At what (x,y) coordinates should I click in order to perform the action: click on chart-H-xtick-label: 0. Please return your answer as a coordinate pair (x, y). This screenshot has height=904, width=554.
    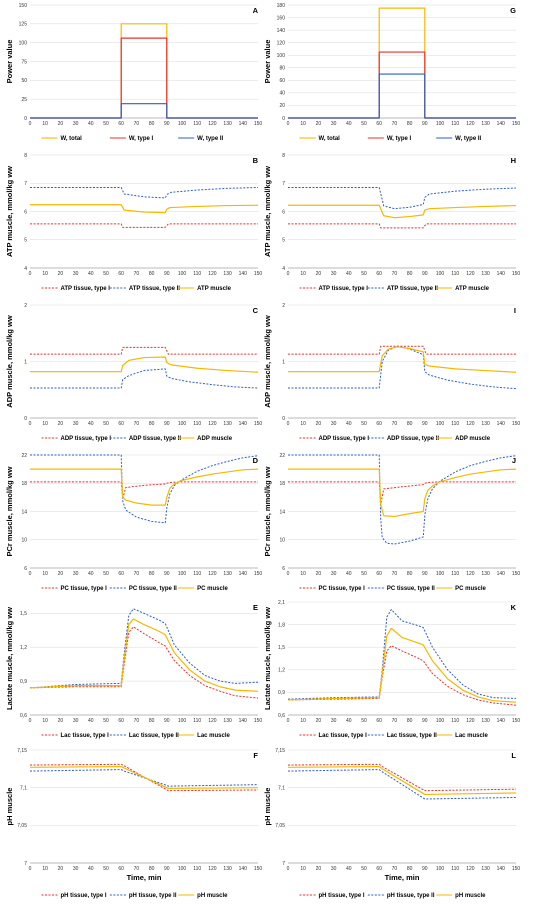
    Looking at the image, I should click on (288, 274).